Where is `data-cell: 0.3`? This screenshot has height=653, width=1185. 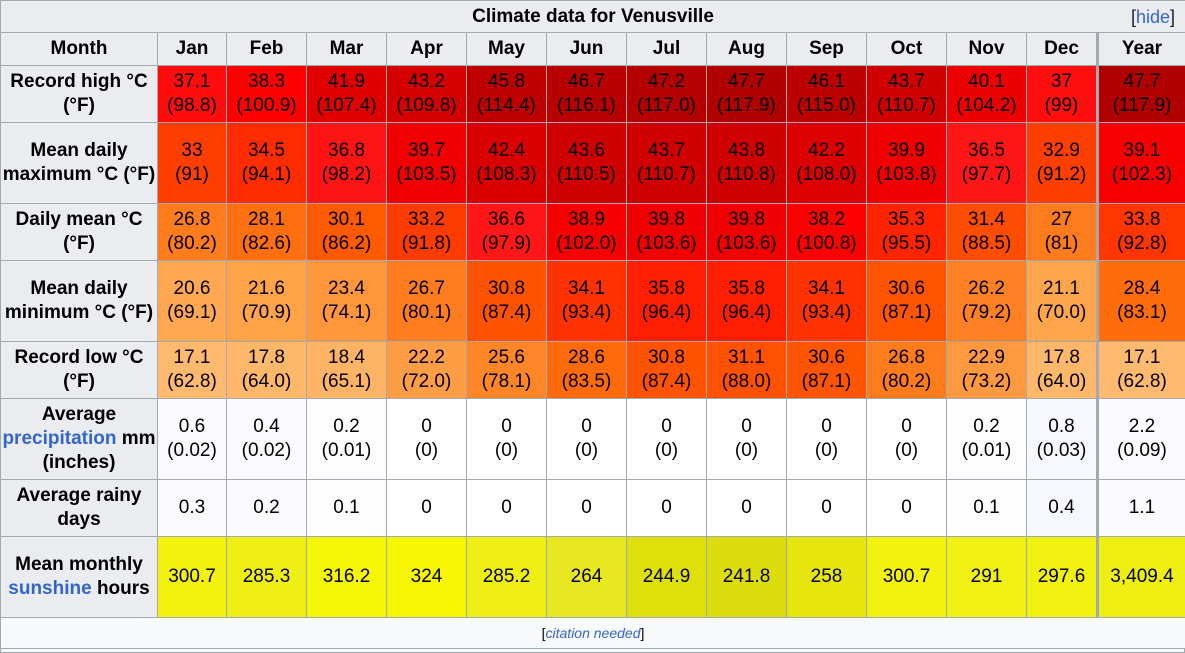
data-cell: 0.3 is located at coordinates (192, 508).